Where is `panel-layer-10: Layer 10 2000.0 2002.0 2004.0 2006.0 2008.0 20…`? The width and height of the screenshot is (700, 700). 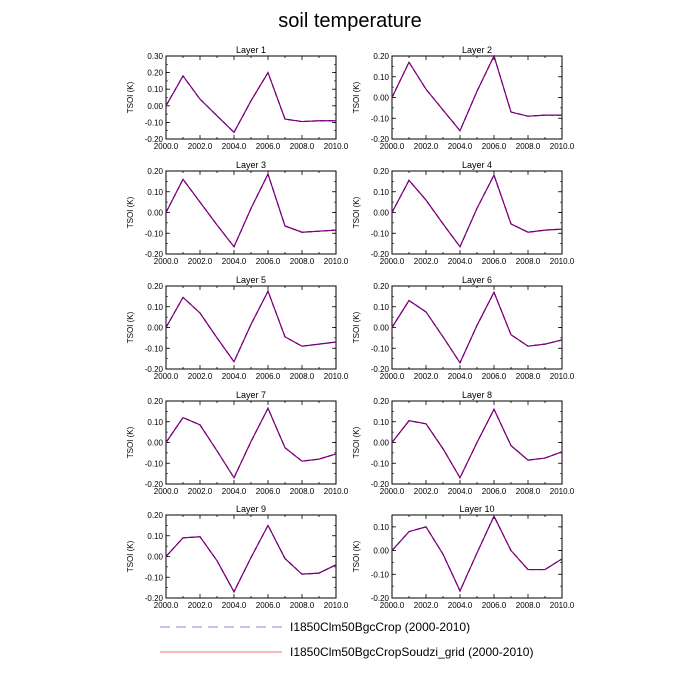 panel-layer-10: Layer 10 2000.0 2002.0 2004.0 2006.0 2008.0 20… is located at coordinates (463, 557).